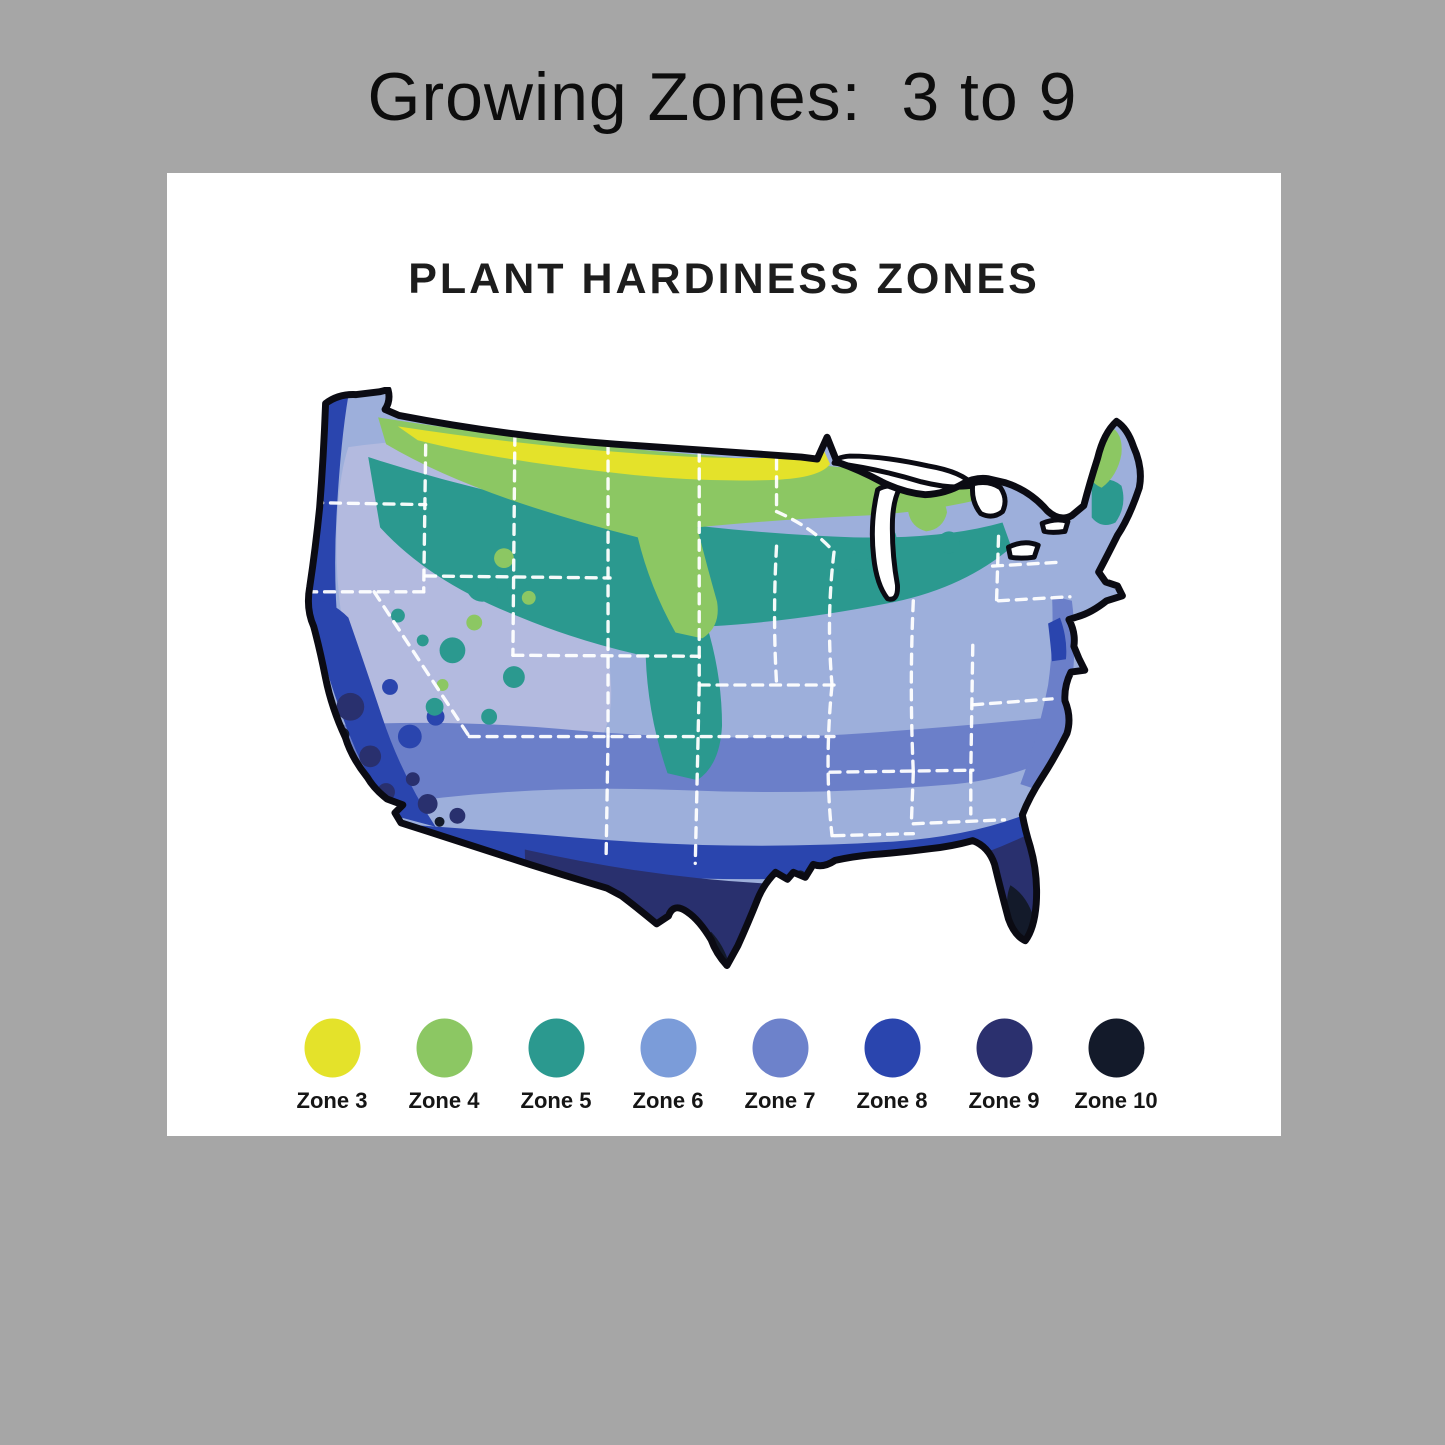 This screenshot has height=1445, width=1445. Describe the element at coordinates (724, 279) in the screenshot. I see `map-title: PLANT HARDINESS ZONES` at that location.